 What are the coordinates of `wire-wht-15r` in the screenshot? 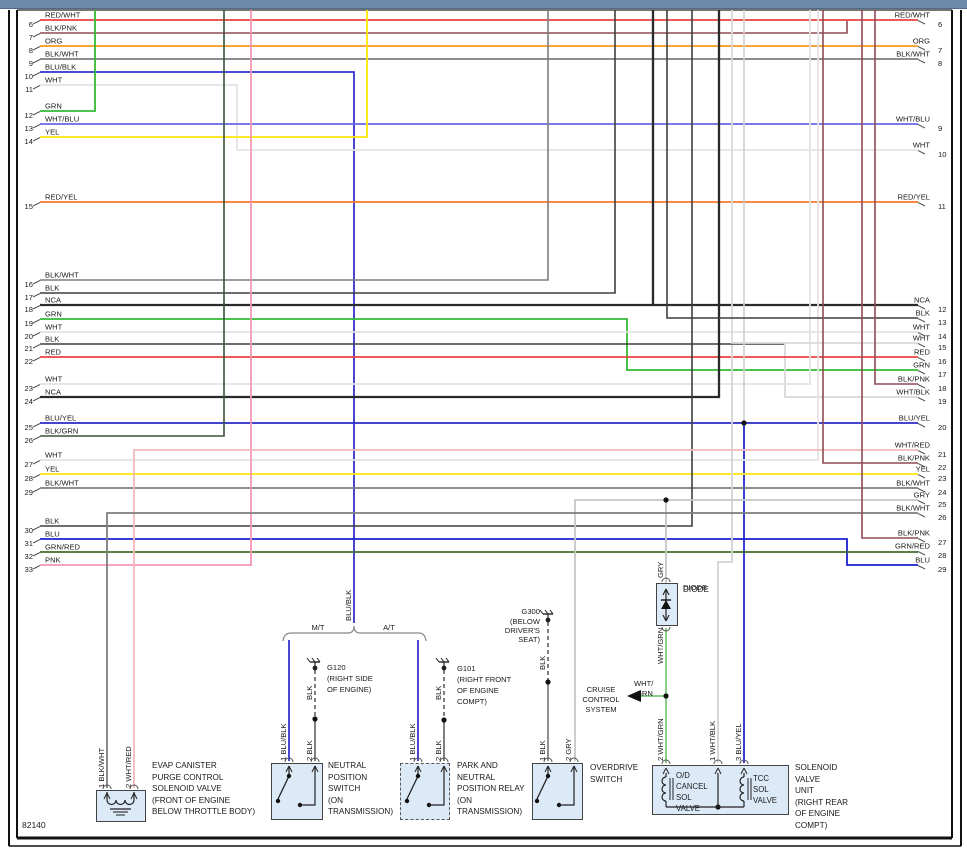 It's located at (824, 177).